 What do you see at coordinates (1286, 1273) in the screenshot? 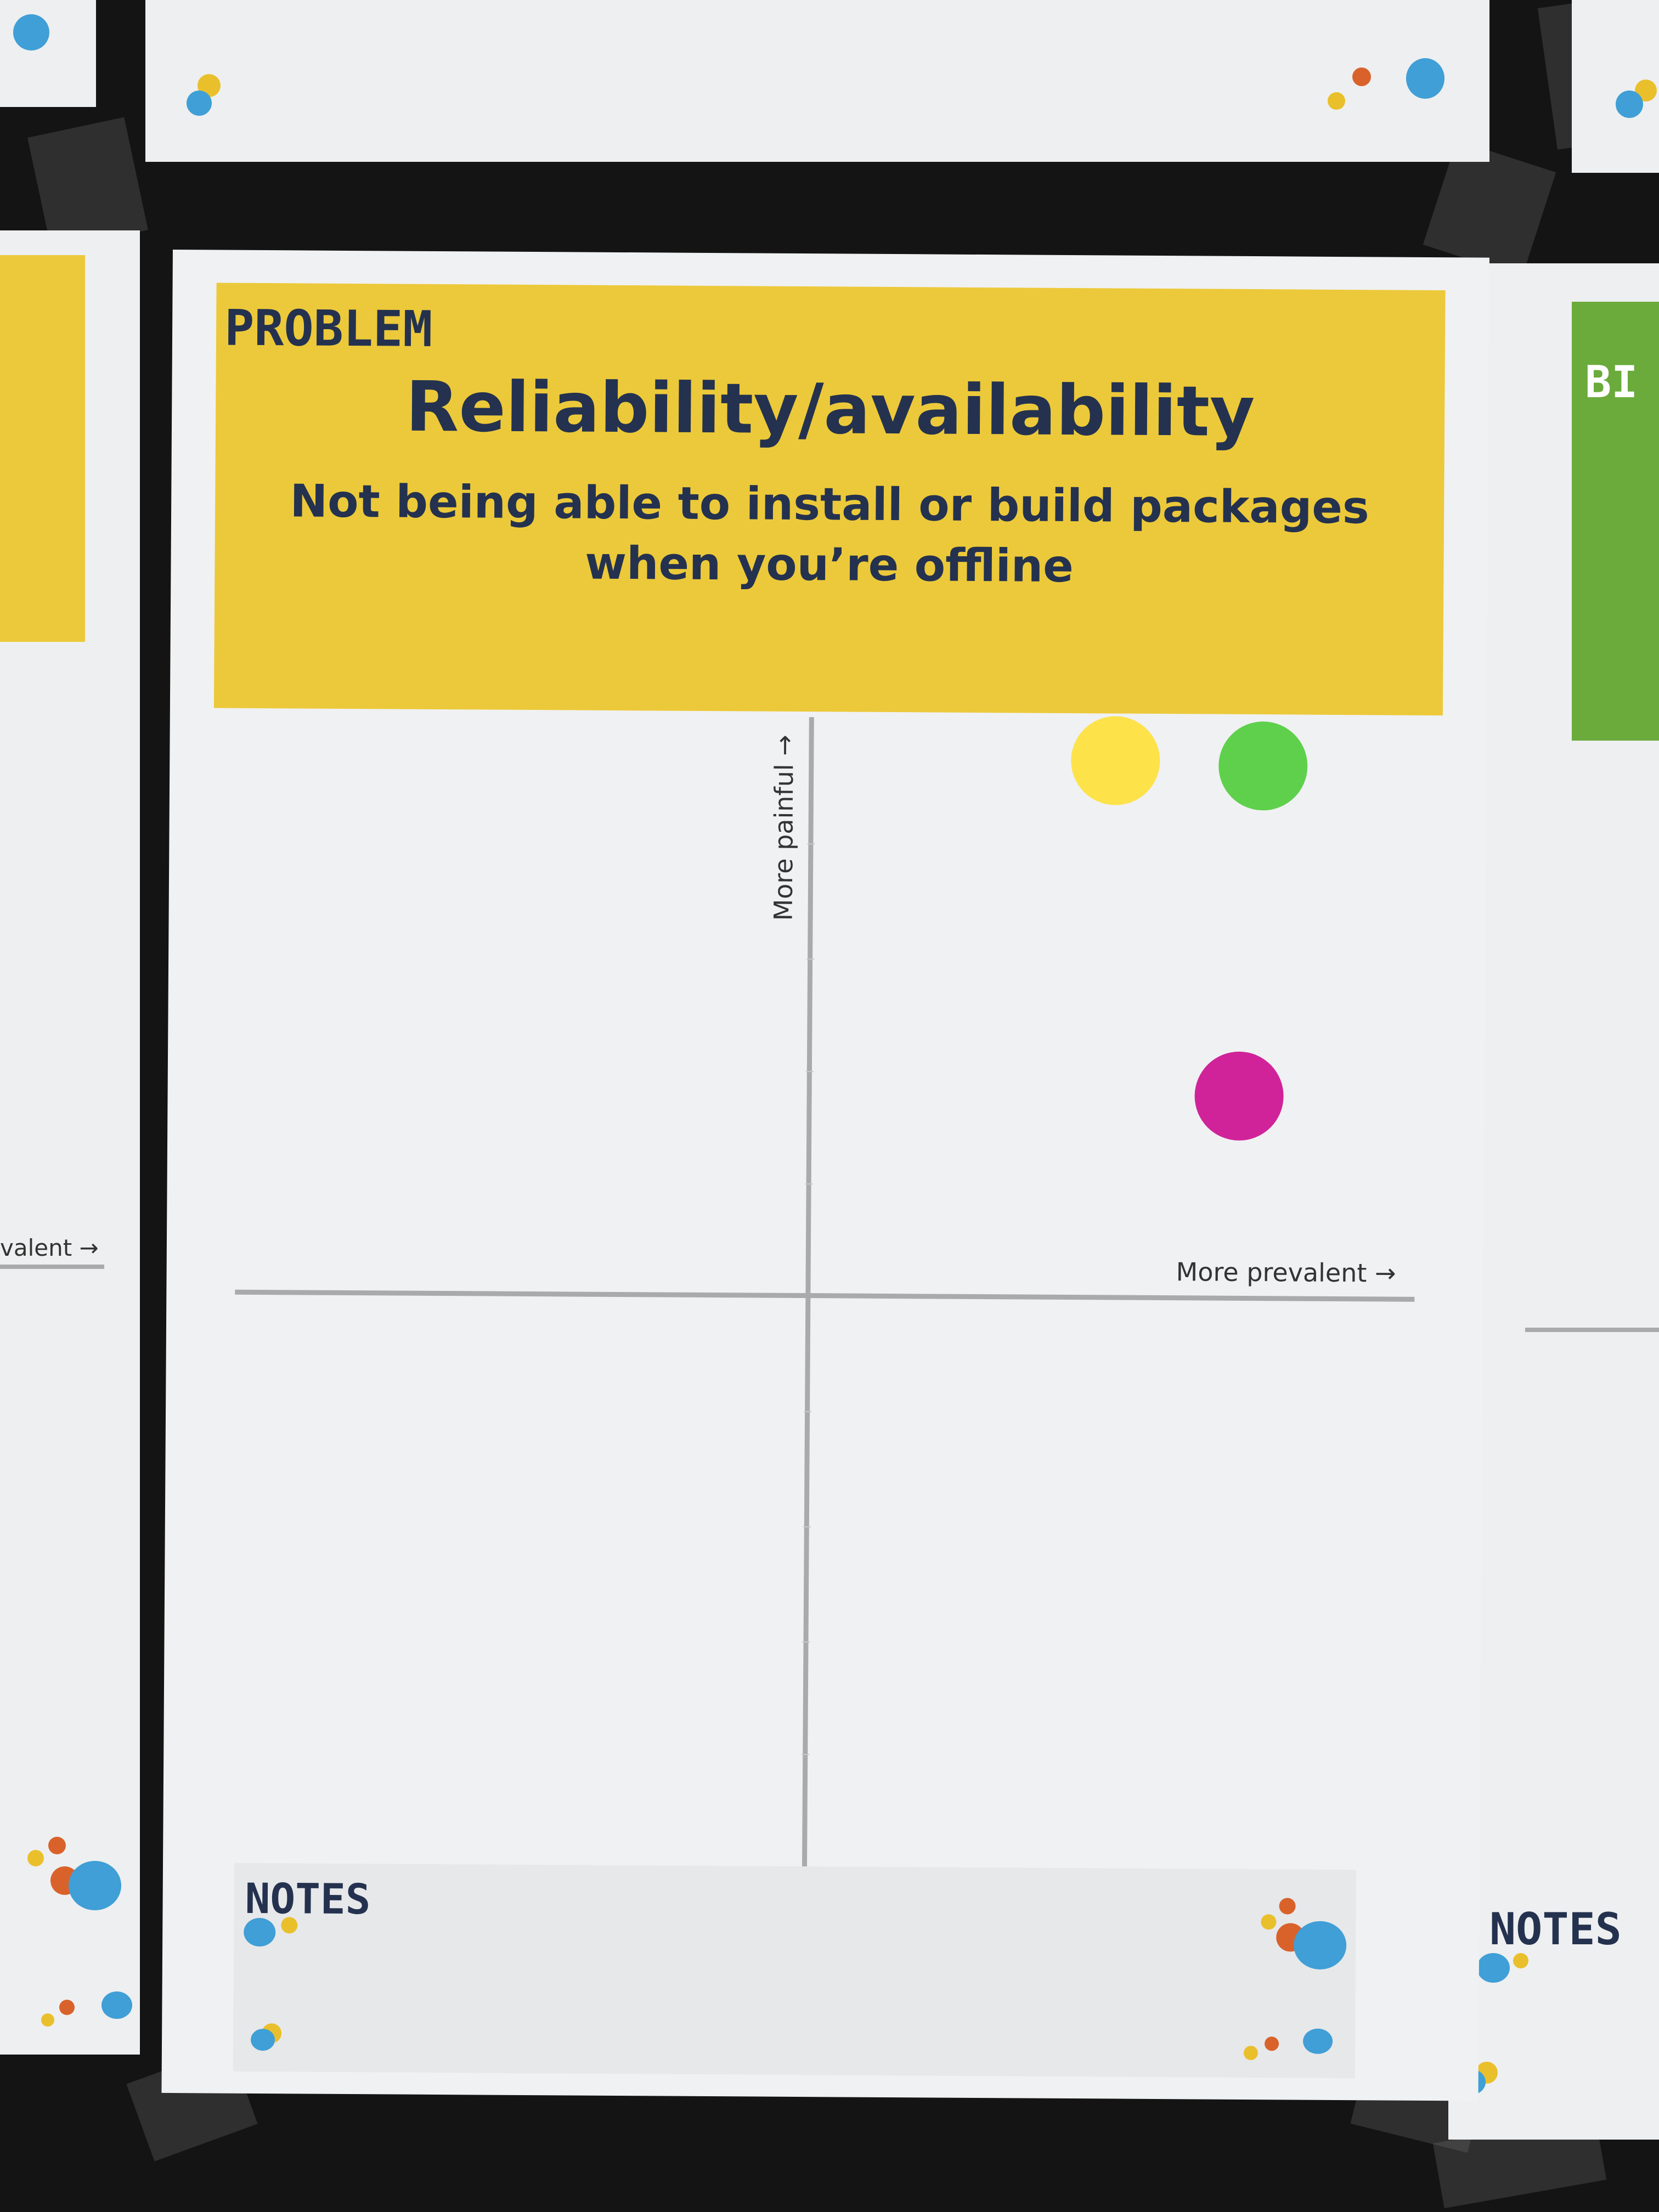
I see `x-axis-label: More prevalent →` at bounding box center [1286, 1273].